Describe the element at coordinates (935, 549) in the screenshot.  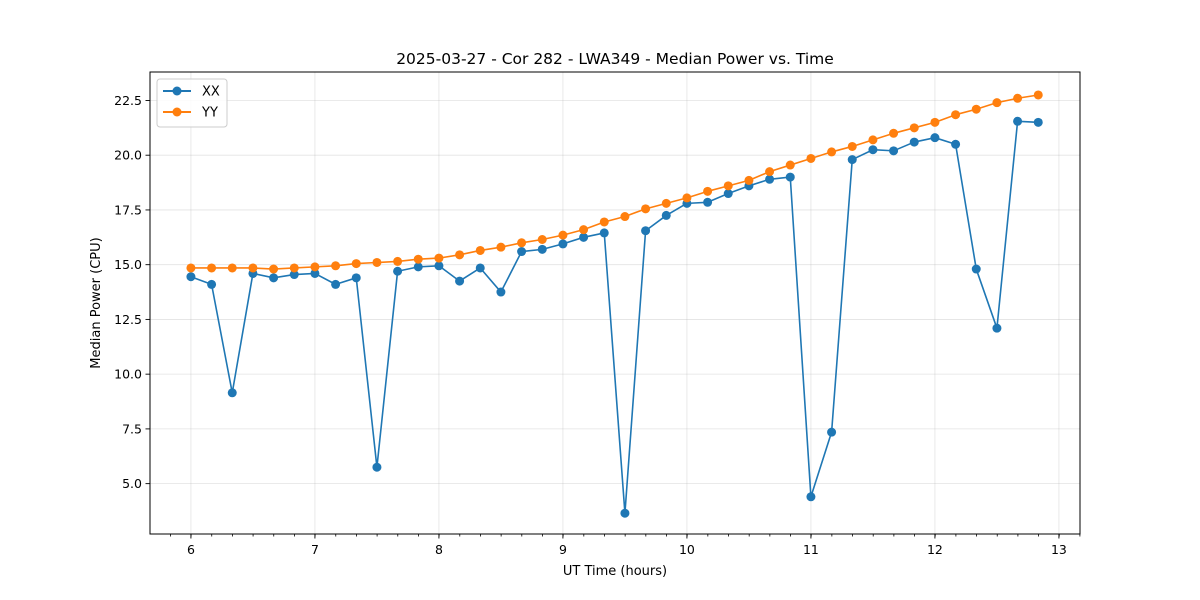
I see `x-tick-label: 12` at that location.